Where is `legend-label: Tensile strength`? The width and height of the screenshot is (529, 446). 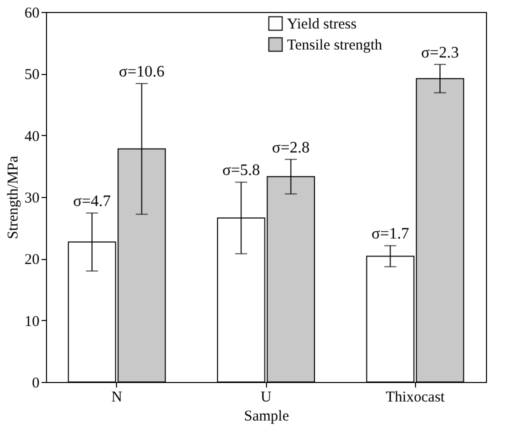 legend-label: Tensile strength is located at coordinates (335, 46).